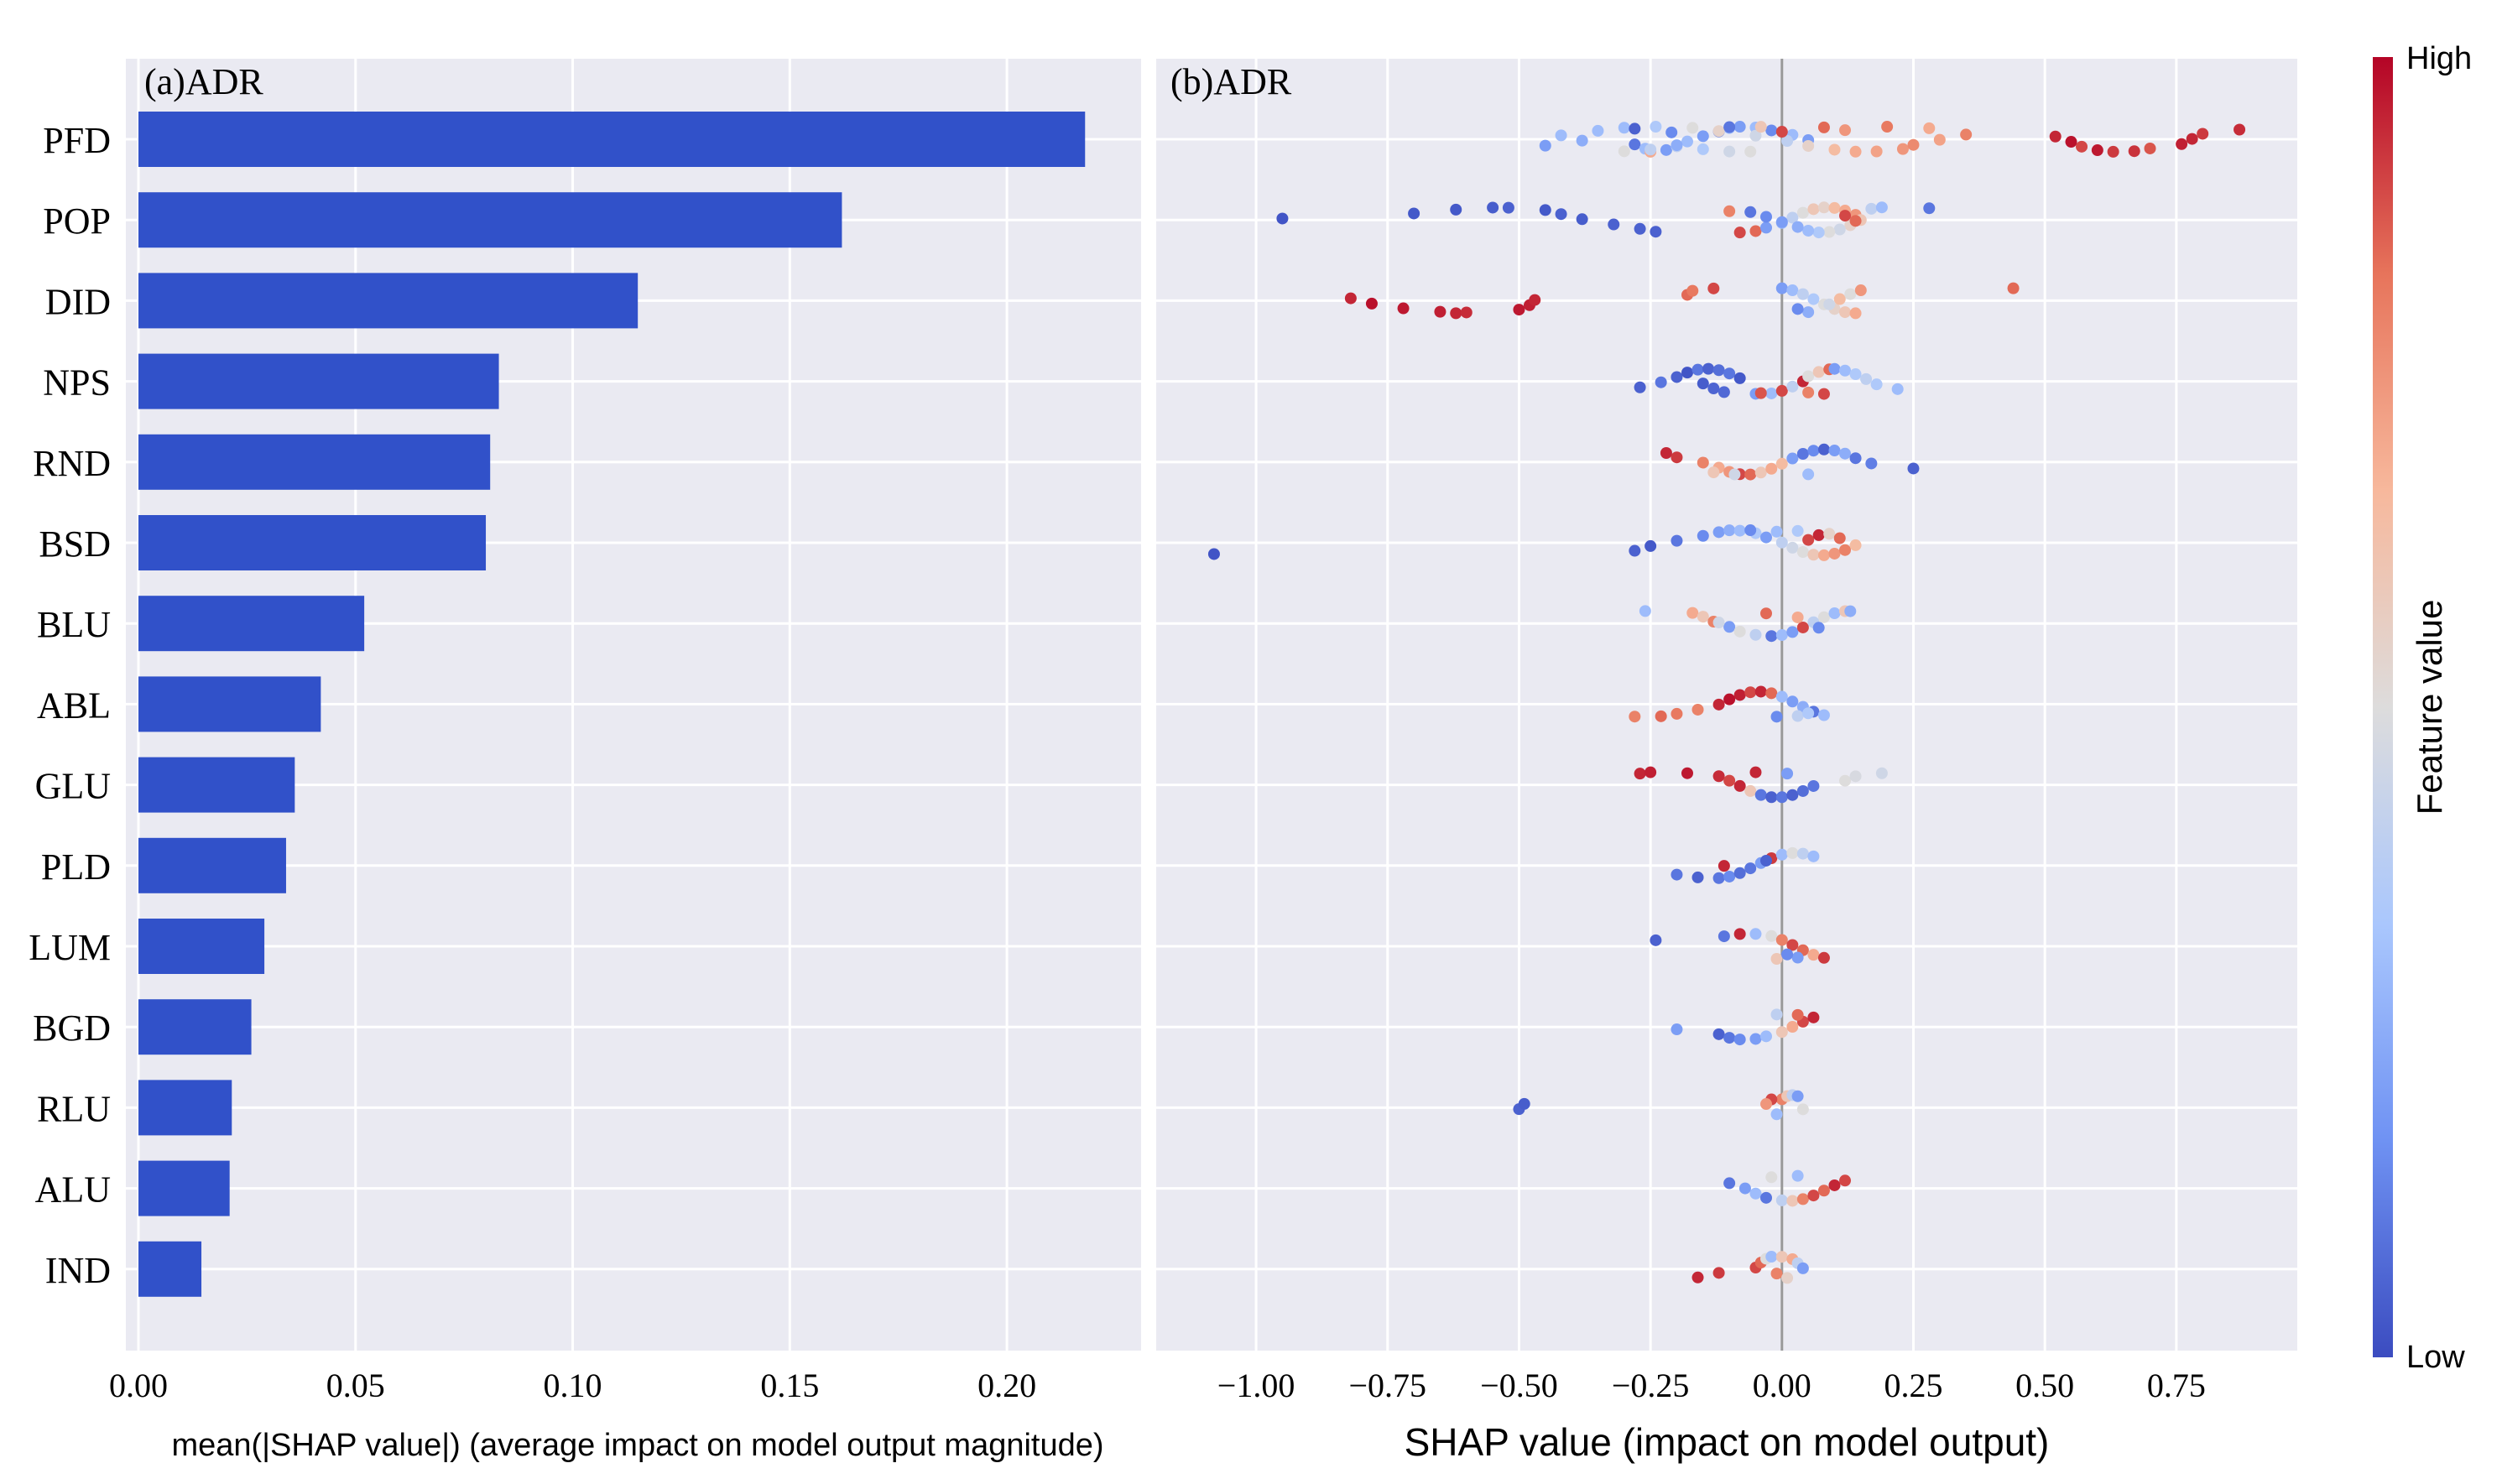 Image resolution: width=2502 pixels, height=1484 pixels. Describe the element at coordinates (1519, 1385) in the screenshot. I see `beeswarm-x-tick-label: −0.50` at that location.